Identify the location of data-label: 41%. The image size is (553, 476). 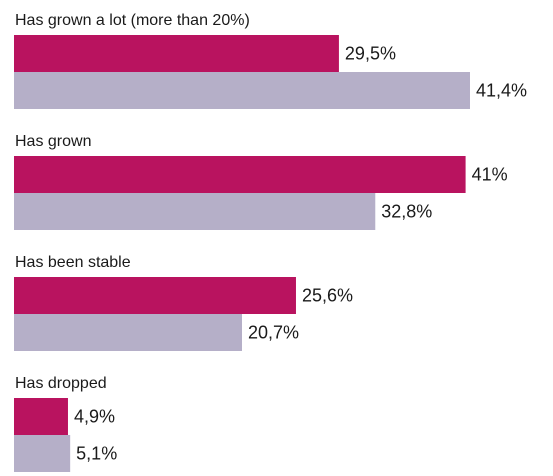
(490, 175).